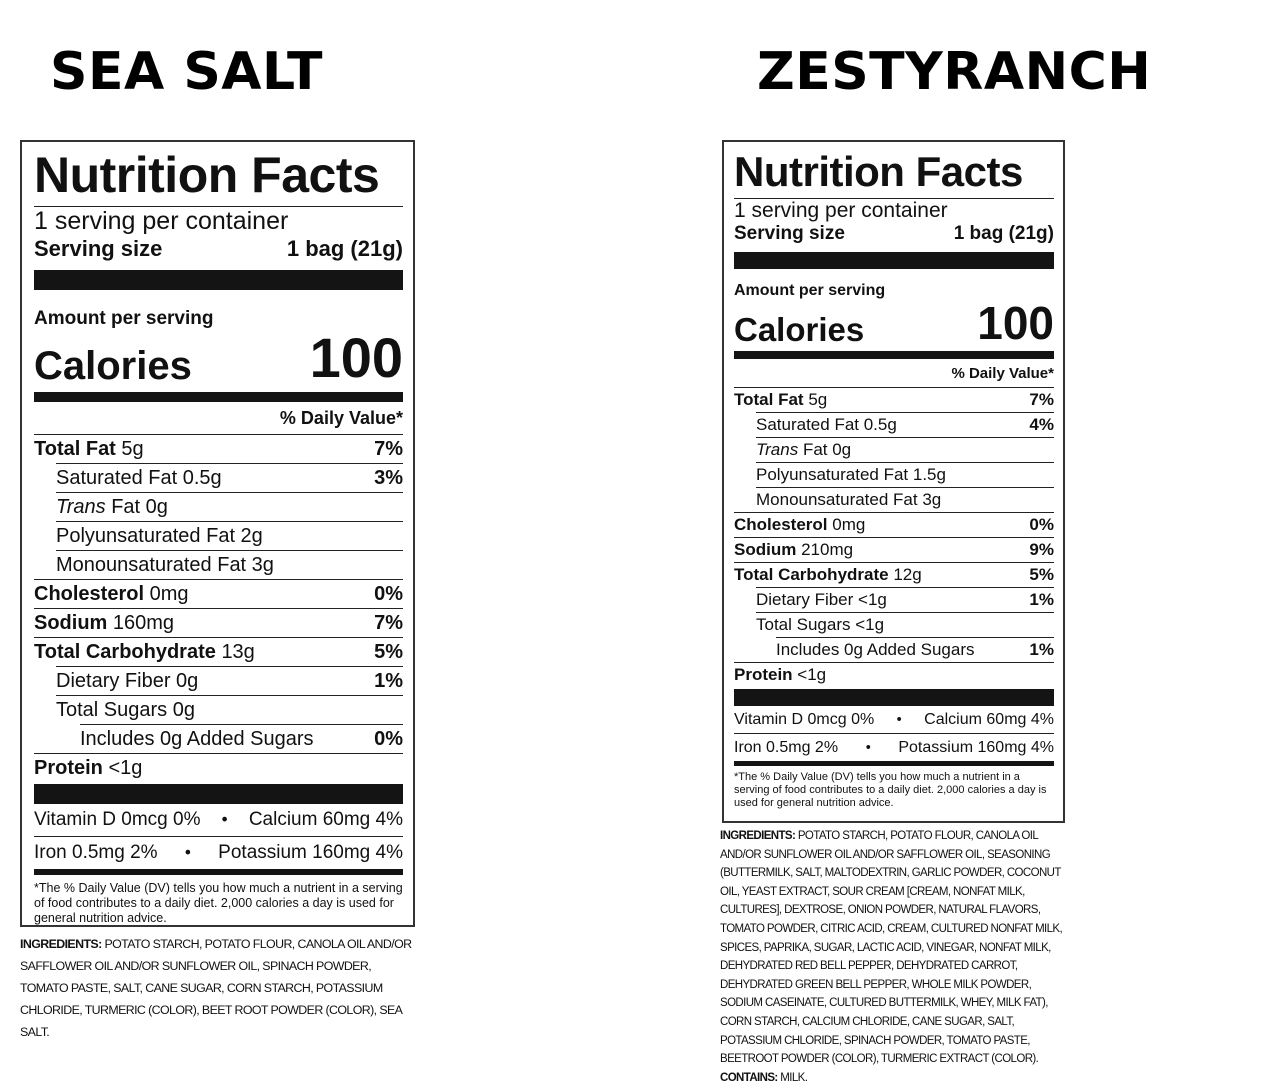  What do you see at coordinates (826, 424) in the screenshot?
I see `nutrient-name: Saturated Fat 0.5g` at bounding box center [826, 424].